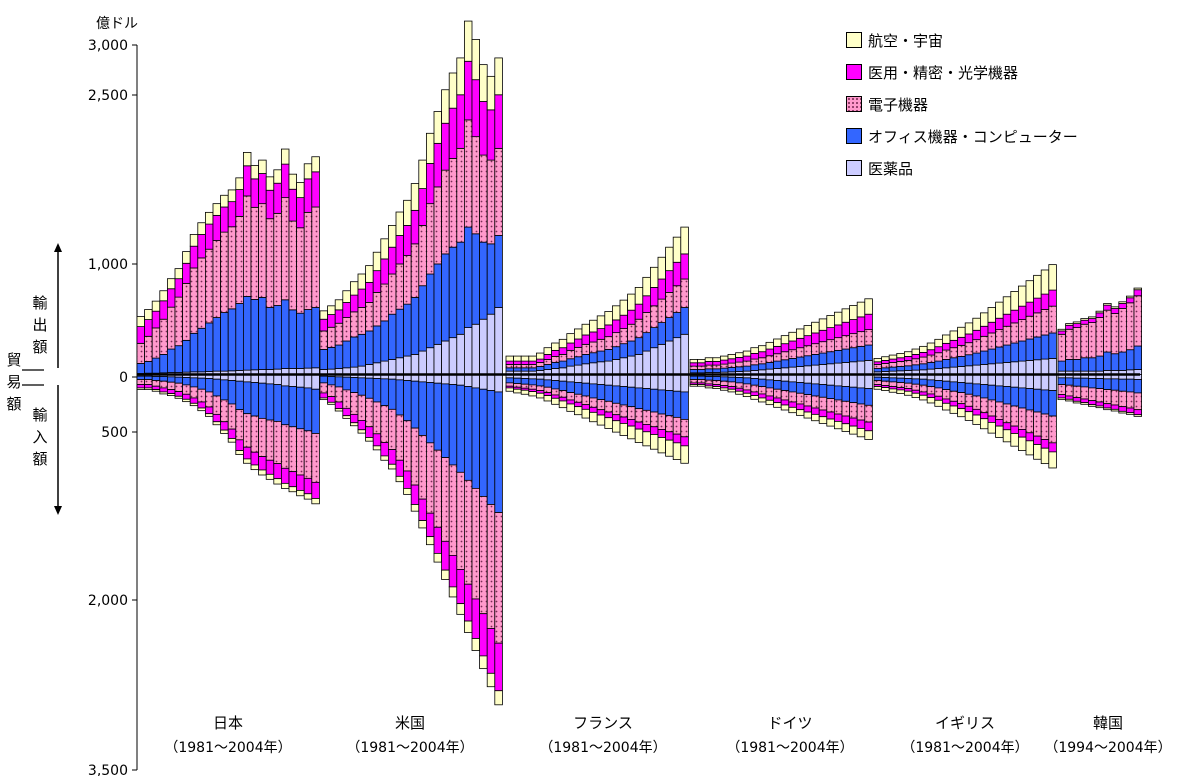  I want to click on unit-label: 億ドル, so click(117, 24).